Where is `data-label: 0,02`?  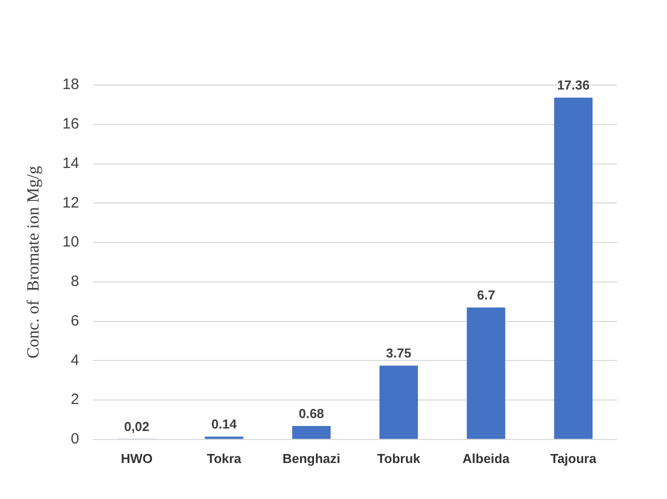
data-label: 0,02 is located at coordinates (137, 426).